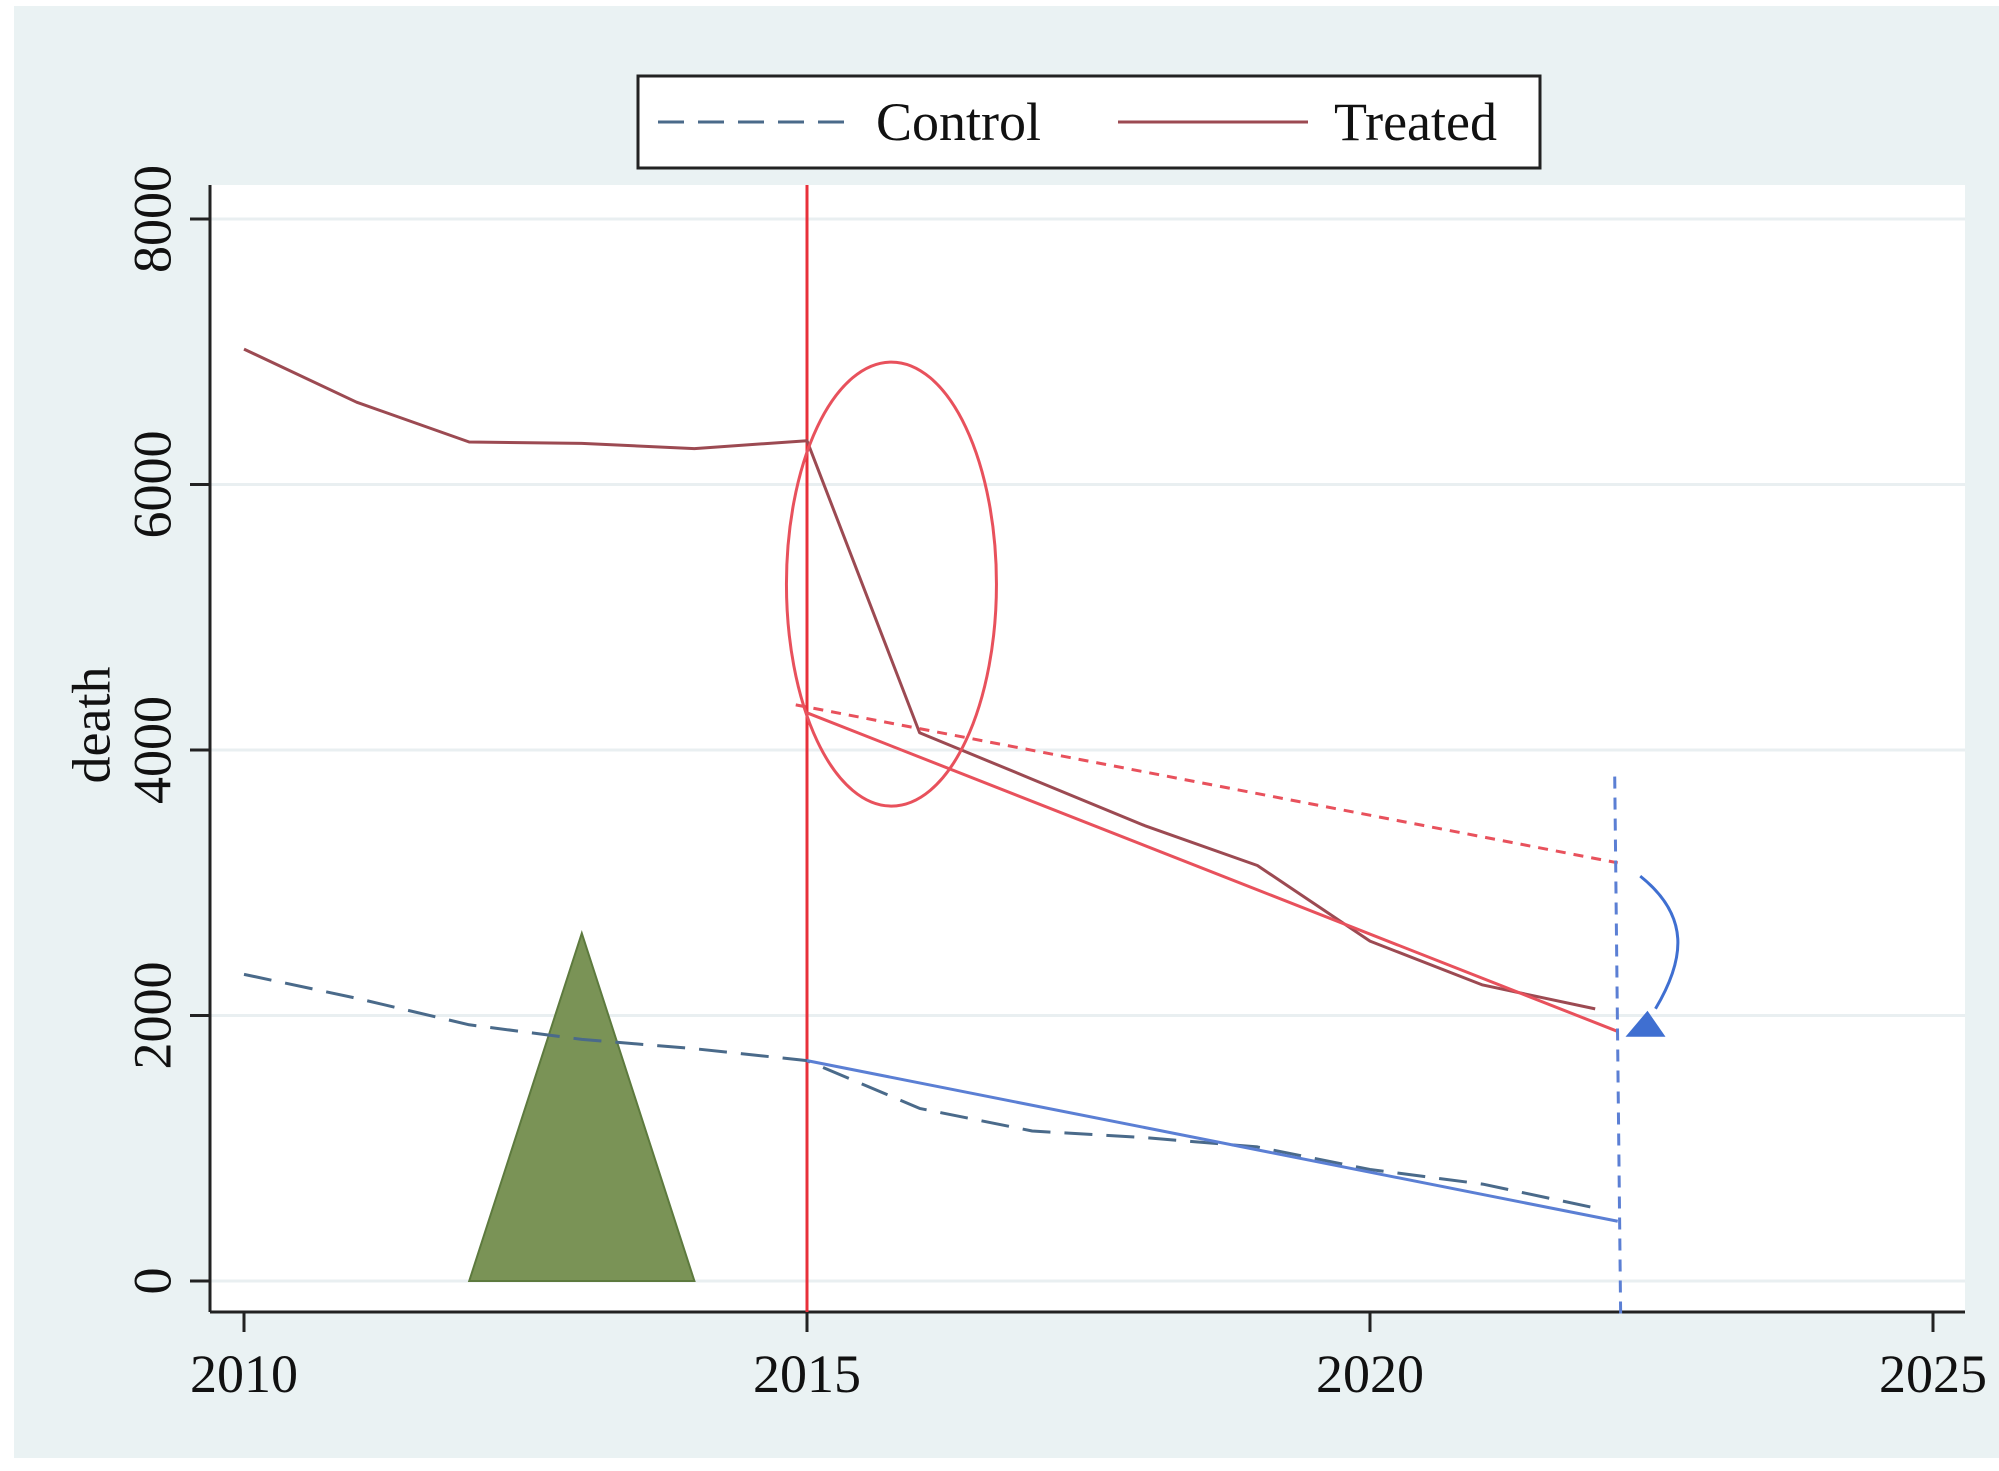  I want to click on y-tick-label-2000: 2000, so click(152, 1016).